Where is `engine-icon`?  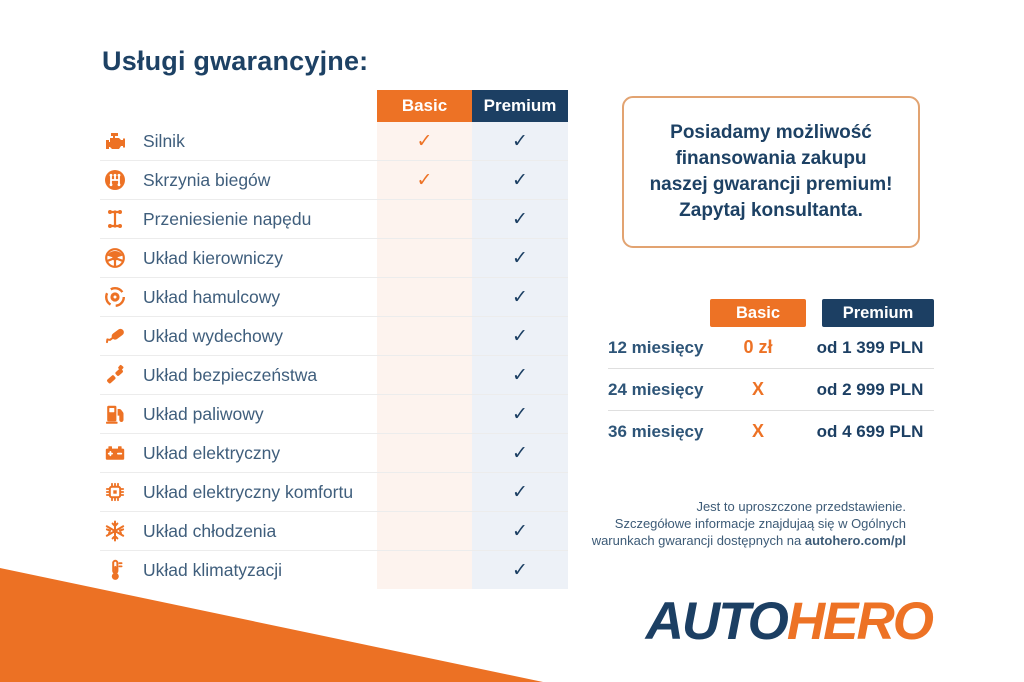
engine-icon is located at coordinates (115, 141).